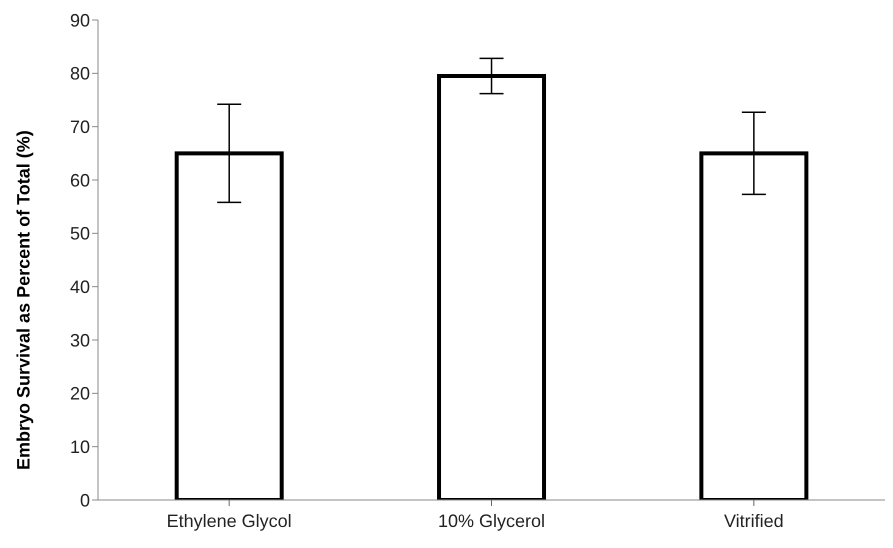 The width and height of the screenshot is (893, 548). What do you see at coordinates (80, 287) in the screenshot?
I see `y-tick-label: 40` at bounding box center [80, 287].